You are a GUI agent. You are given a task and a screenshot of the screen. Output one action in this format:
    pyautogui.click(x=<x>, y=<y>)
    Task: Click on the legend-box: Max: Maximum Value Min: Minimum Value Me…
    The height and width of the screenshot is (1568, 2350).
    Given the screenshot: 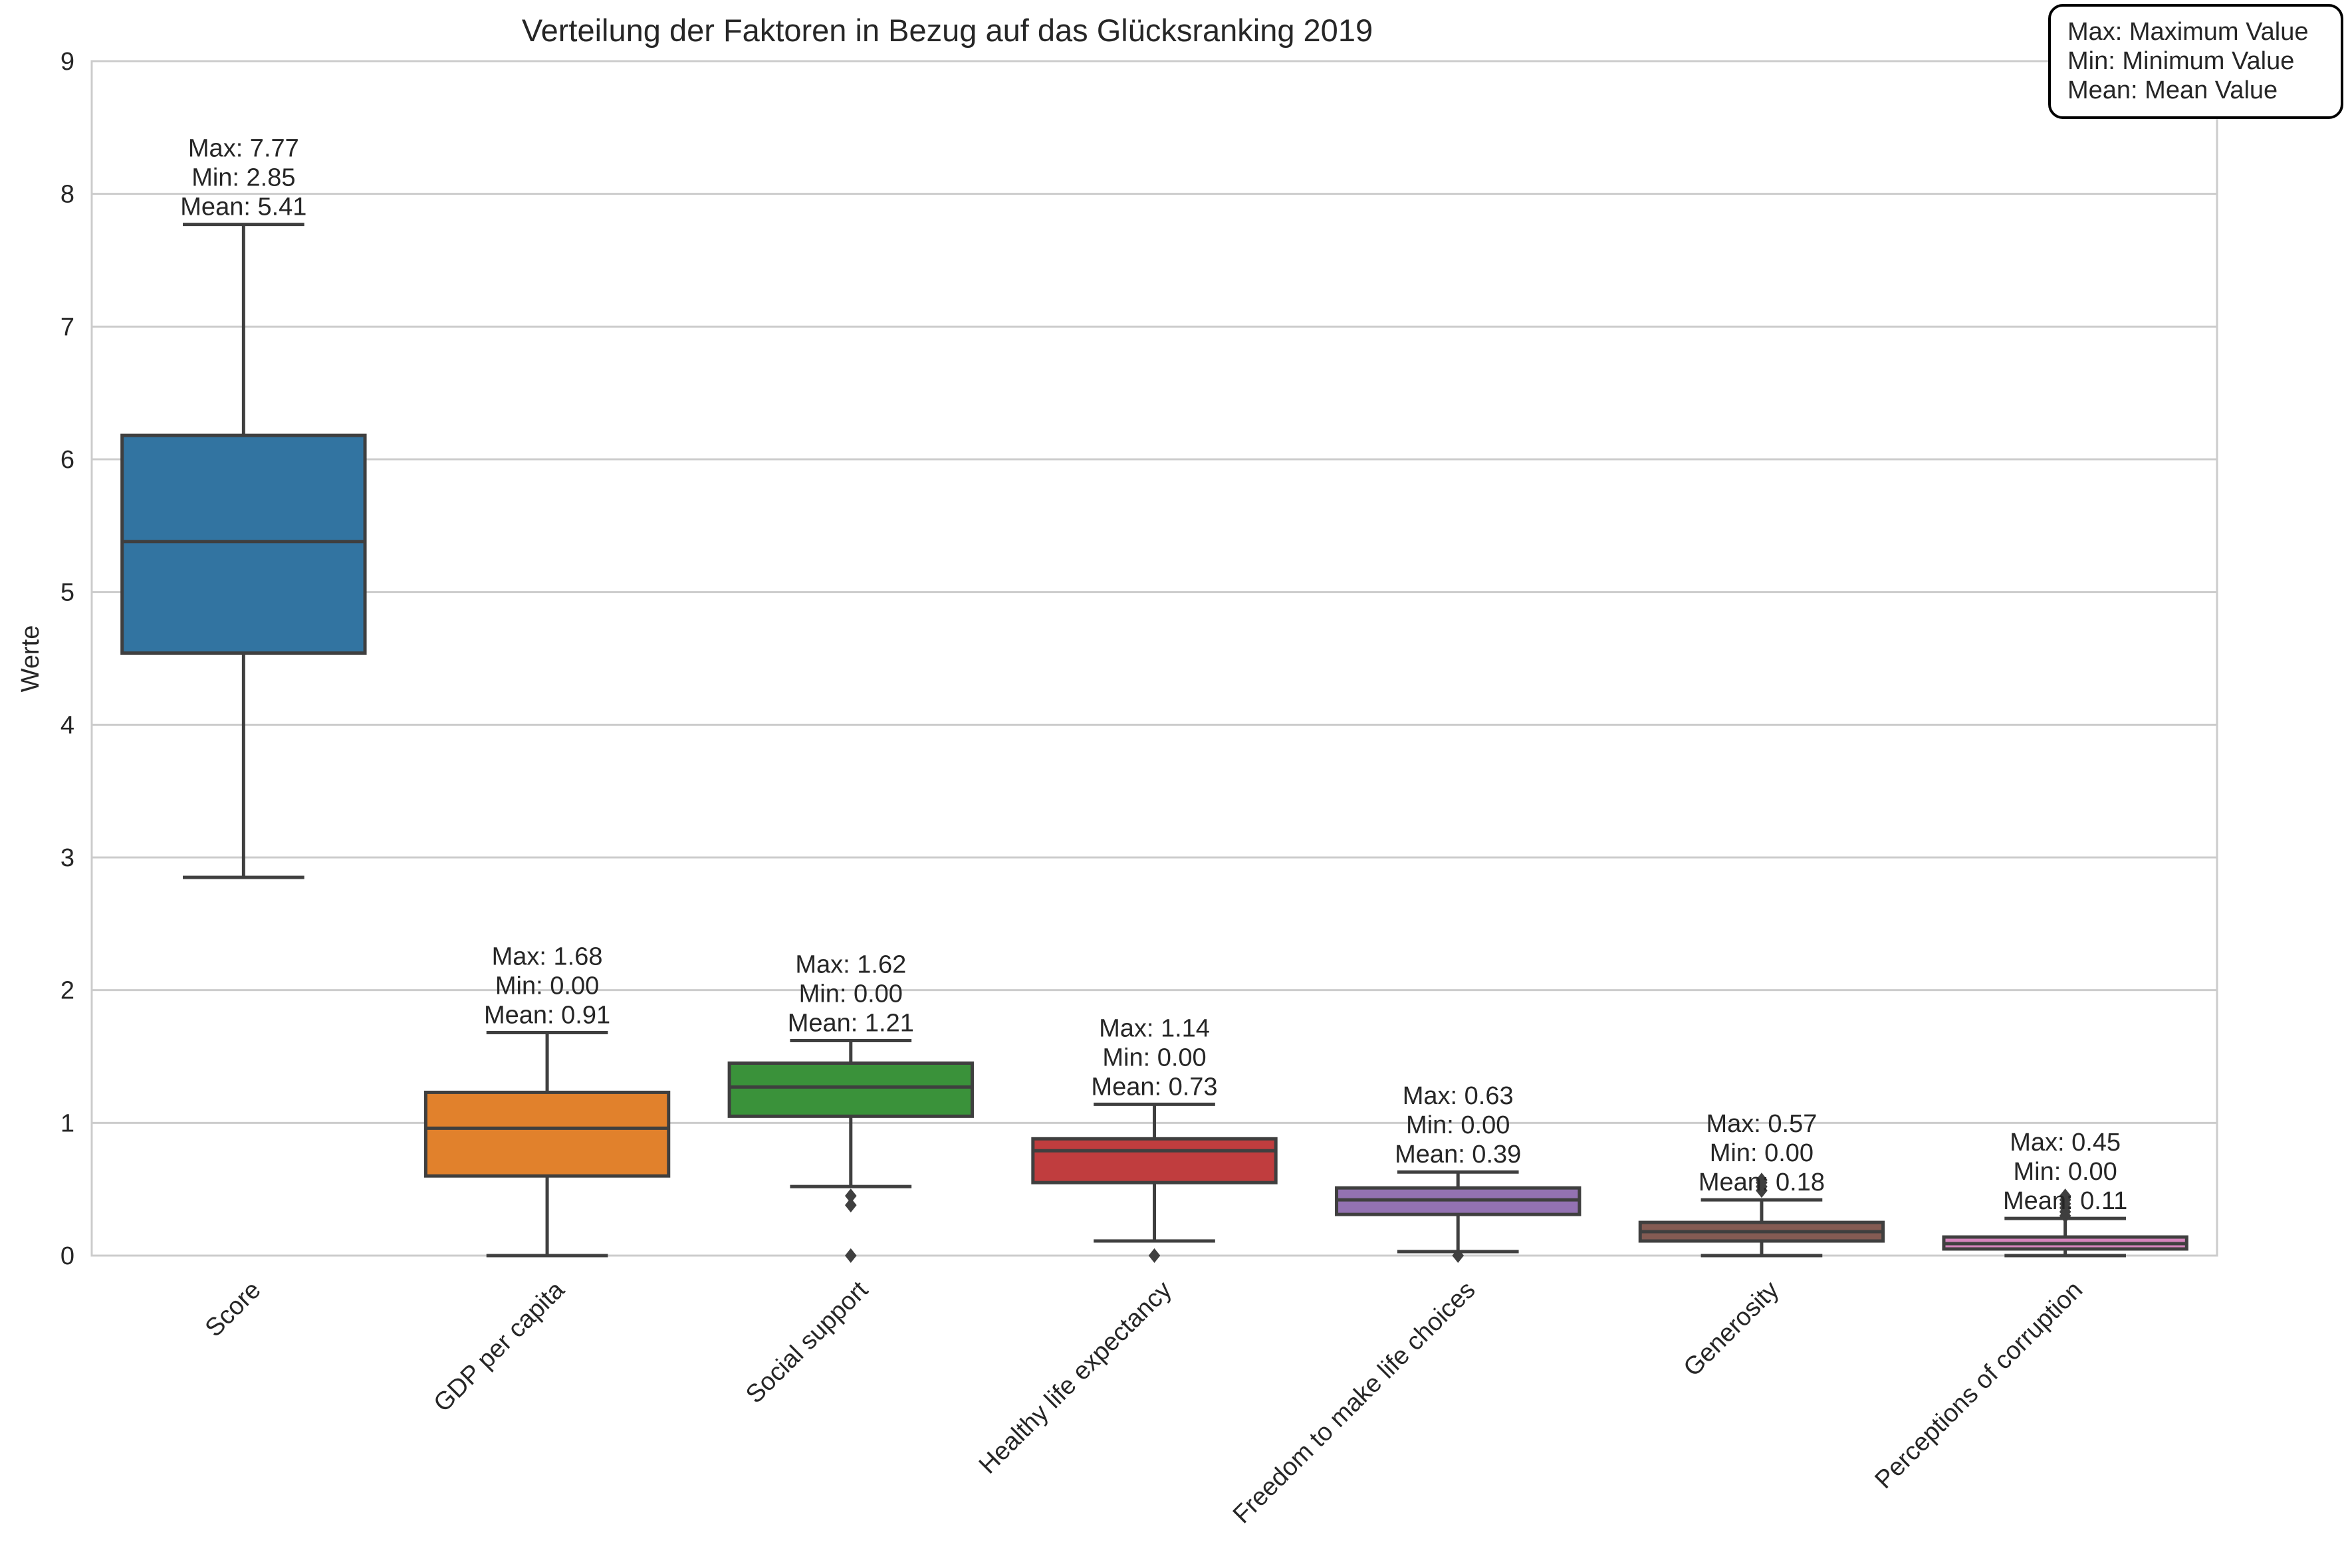 What is the action you would take?
    pyautogui.click(x=2195, y=62)
    